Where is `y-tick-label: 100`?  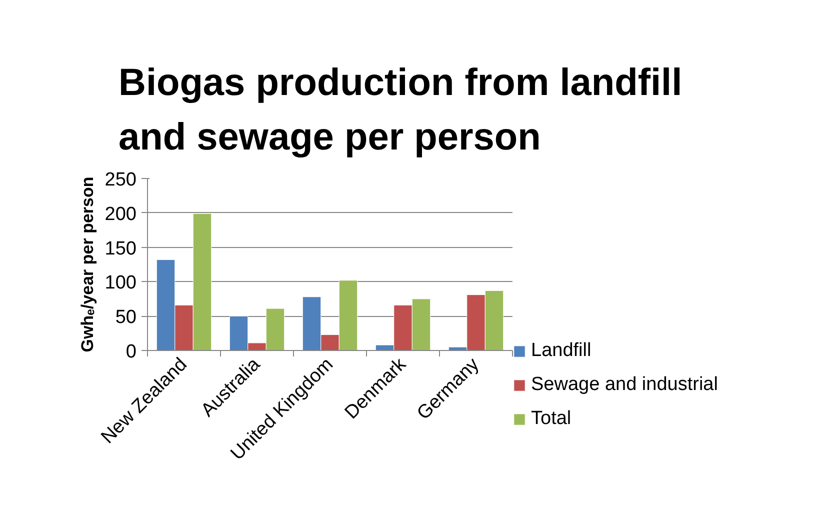 y-tick-label: 100 is located at coordinates (120, 283).